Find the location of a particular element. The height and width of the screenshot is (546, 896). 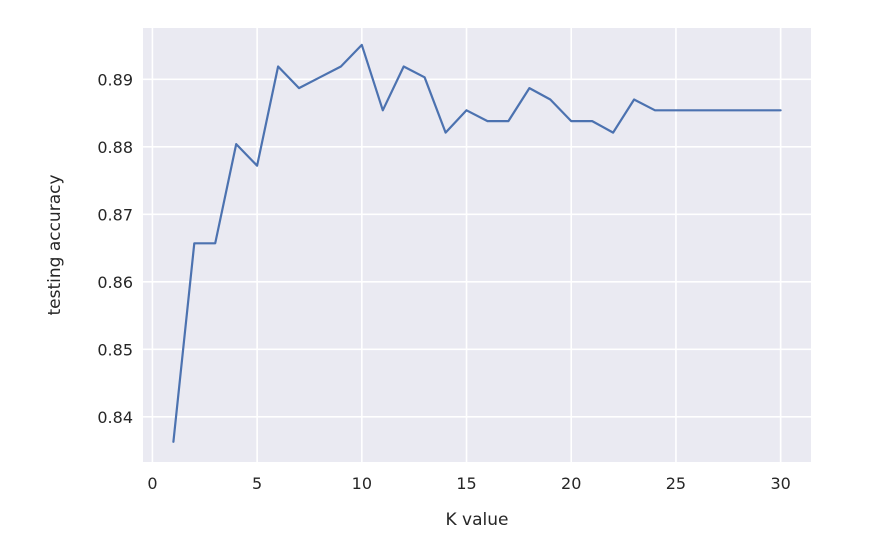

x-tick-labels: 0 5 10 15 20 25 30 is located at coordinates (468, 483).